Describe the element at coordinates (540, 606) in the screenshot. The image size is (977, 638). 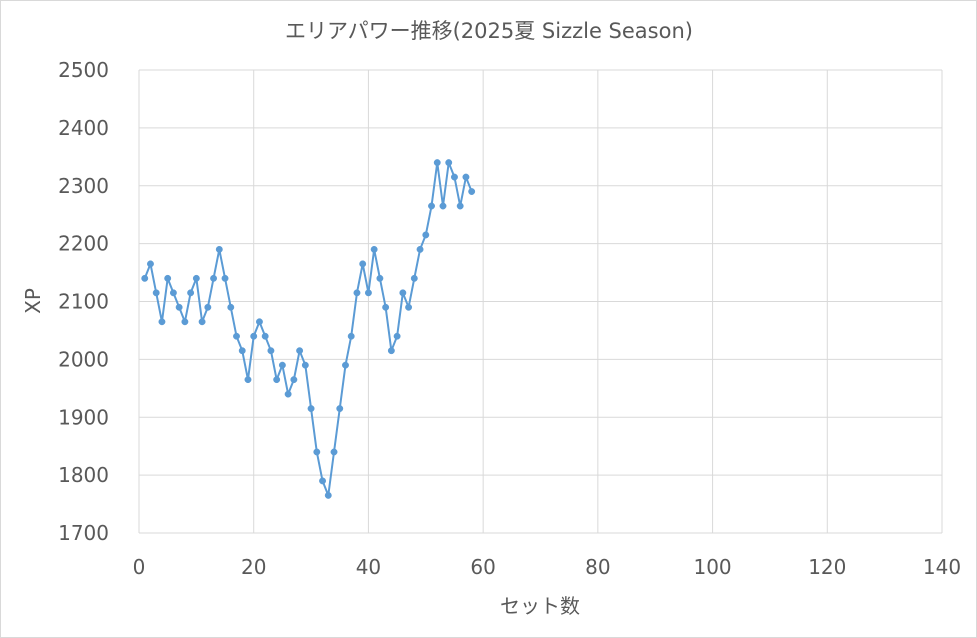
I see `x-axis-title: セット数` at that location.